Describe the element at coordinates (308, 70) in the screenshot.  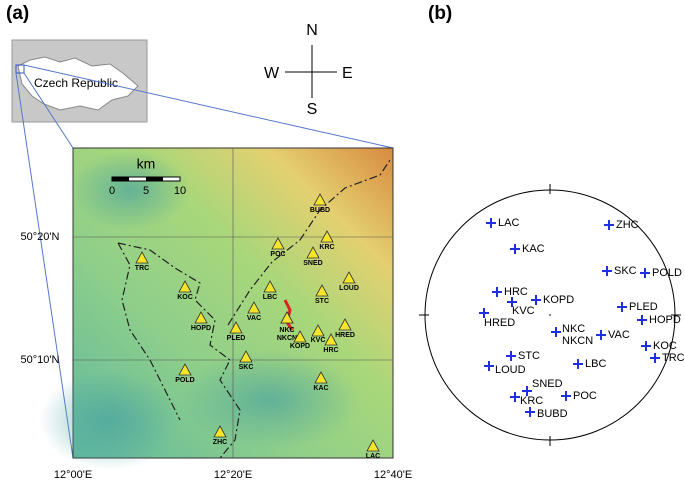
I see `compass: N E S W` at that location.